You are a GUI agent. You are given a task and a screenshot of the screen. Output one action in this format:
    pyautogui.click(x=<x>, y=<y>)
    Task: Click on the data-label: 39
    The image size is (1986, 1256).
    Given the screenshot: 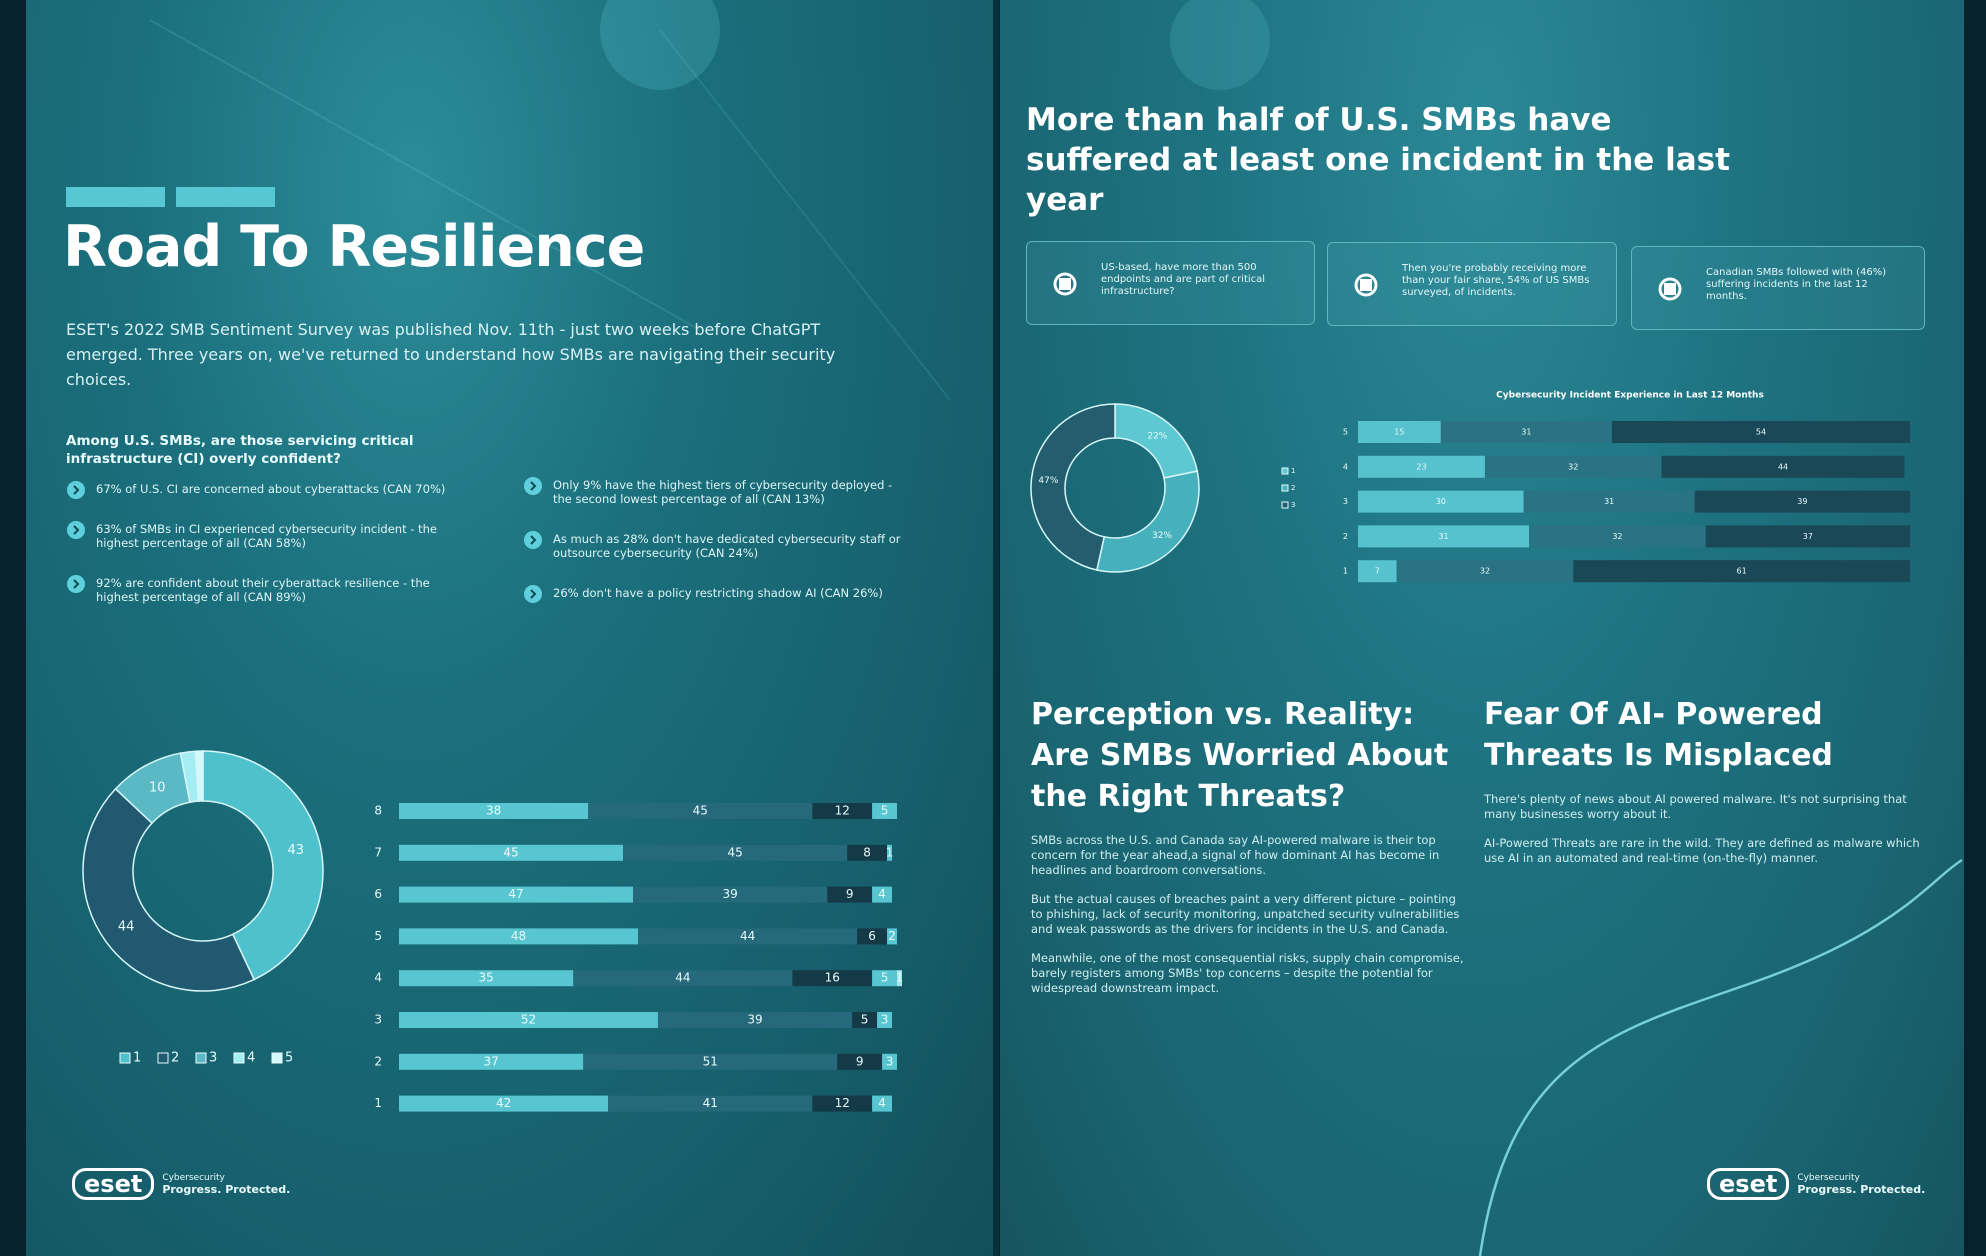 What is the action you would take?
    pyautogui.click(x=1802, y=501)
    